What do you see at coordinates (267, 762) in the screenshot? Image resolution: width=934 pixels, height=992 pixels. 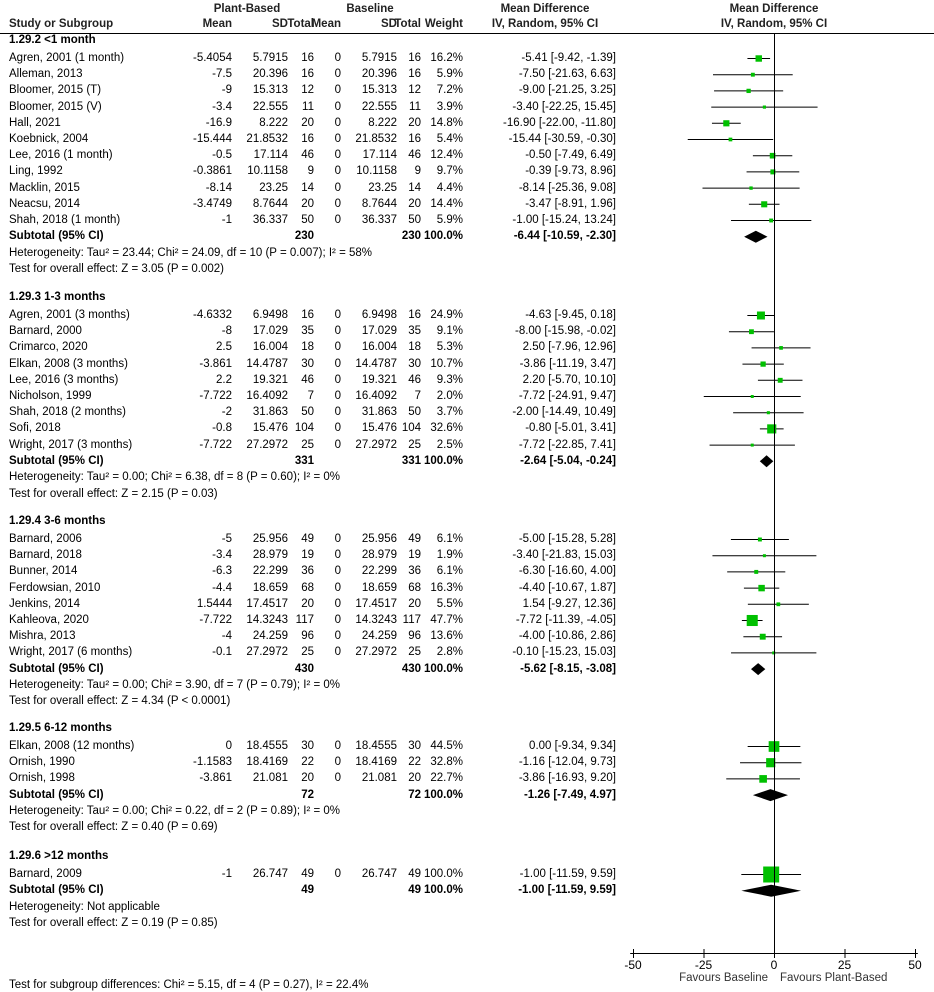 I see `study-sd1: 18.4169` at bounding box center [267, 762].